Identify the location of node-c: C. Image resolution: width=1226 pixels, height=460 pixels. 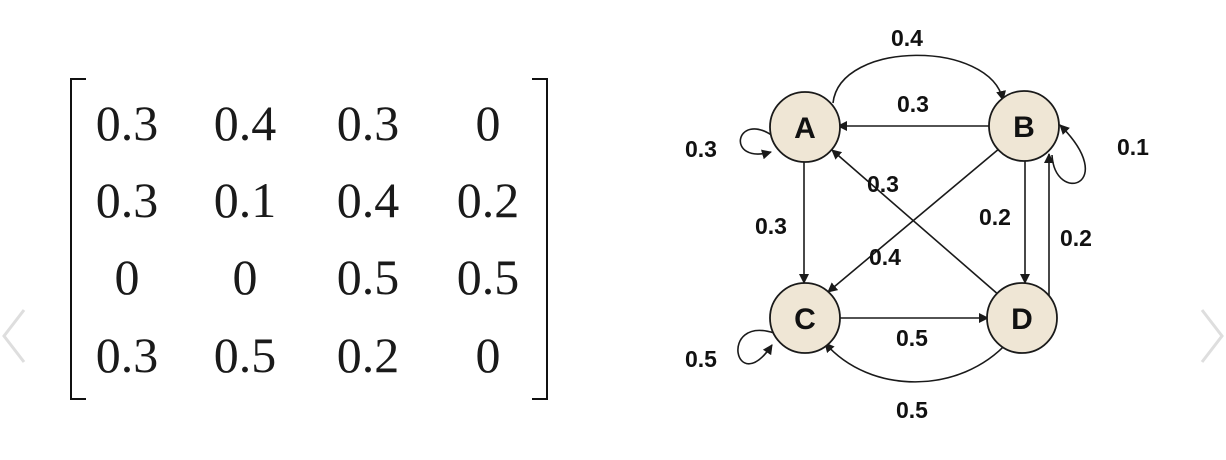
(805, 318).